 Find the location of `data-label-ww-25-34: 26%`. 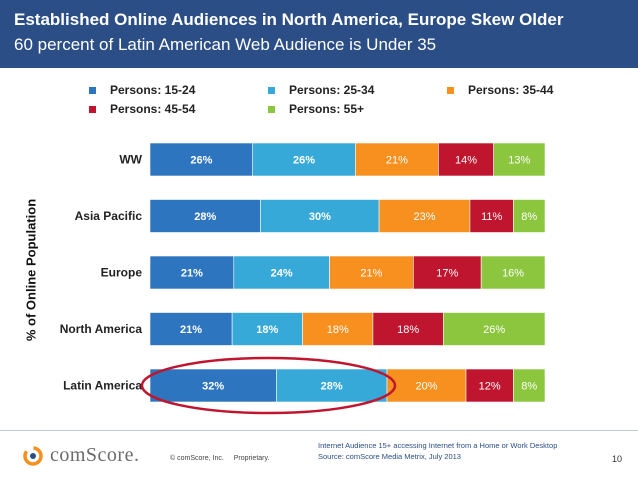

data-label-ww-25-34: 26% is located at coordinates (304, 161).